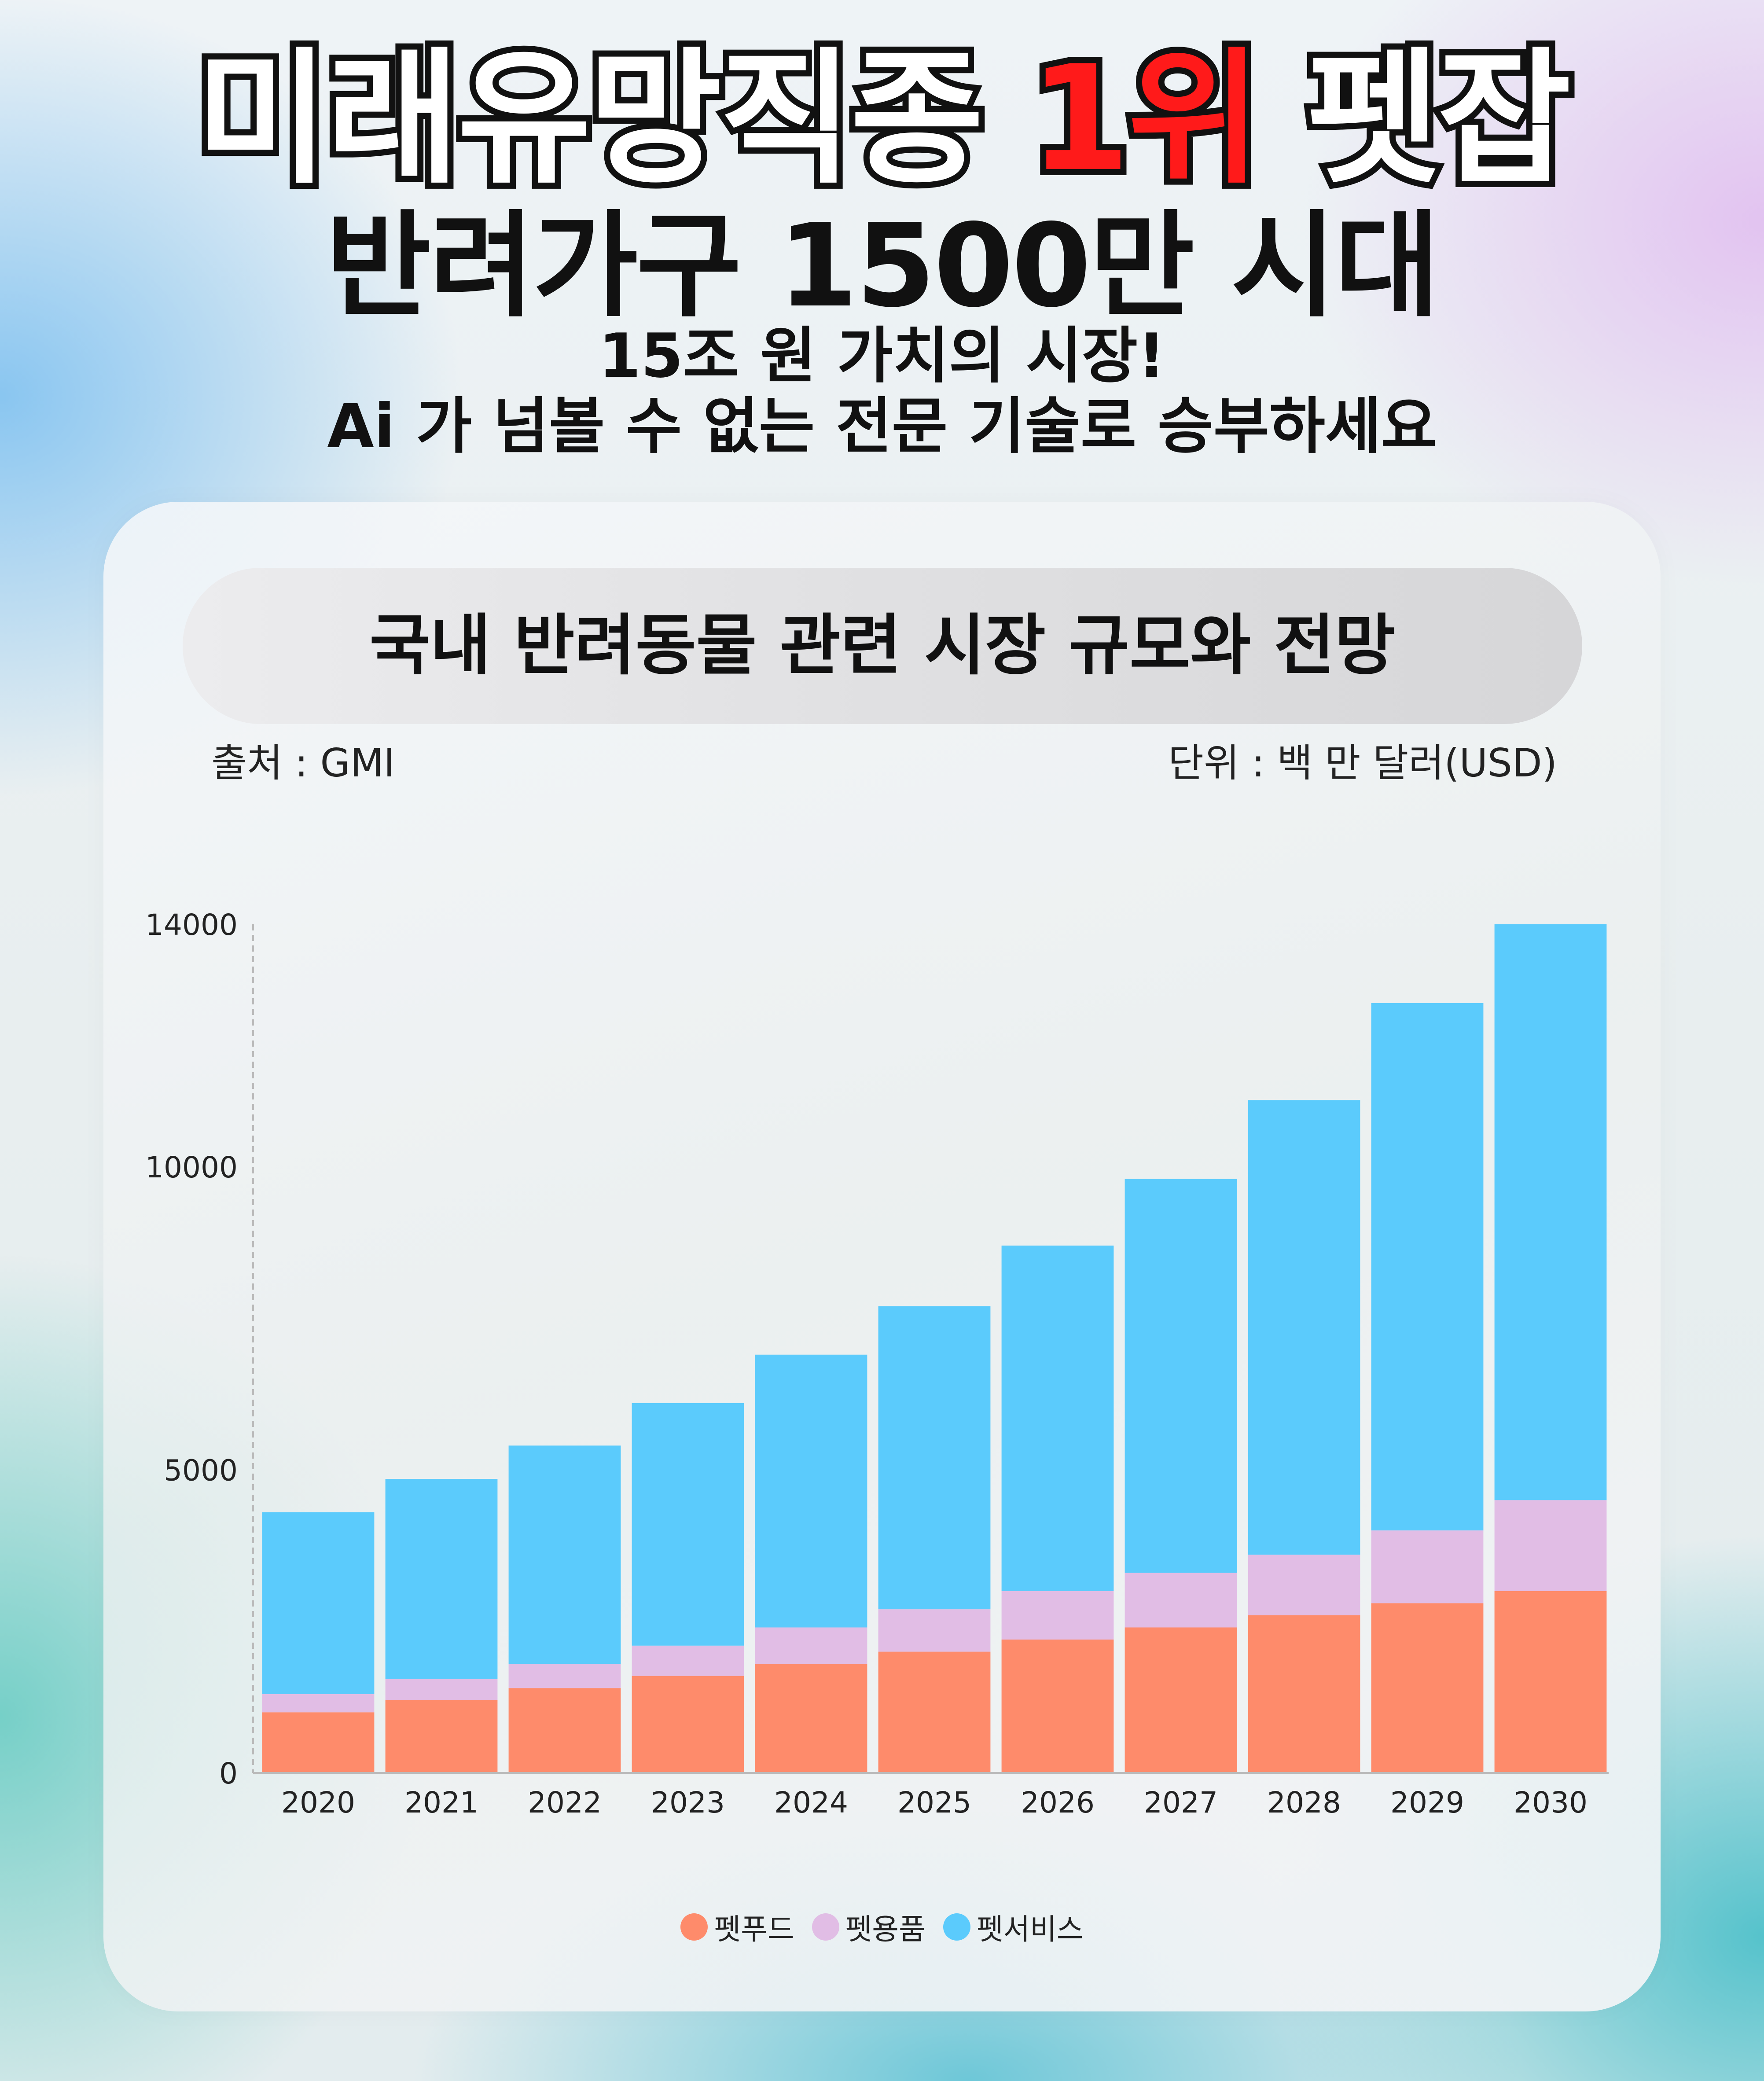 This screenshot has width=1764, height=2081. I want to click on headline-line1-suffix: 펫잡, so click(1417, 118).